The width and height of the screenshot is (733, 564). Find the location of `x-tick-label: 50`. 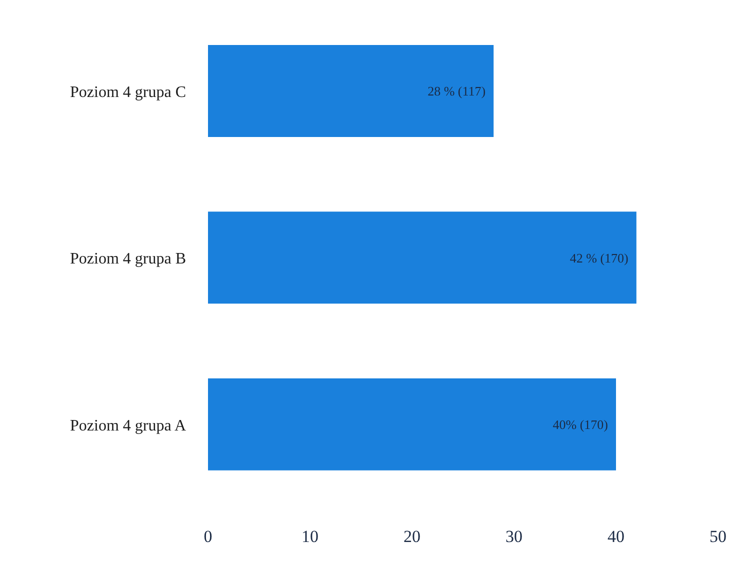

x-tick-label: 50 is located at coordinates (718, 536).